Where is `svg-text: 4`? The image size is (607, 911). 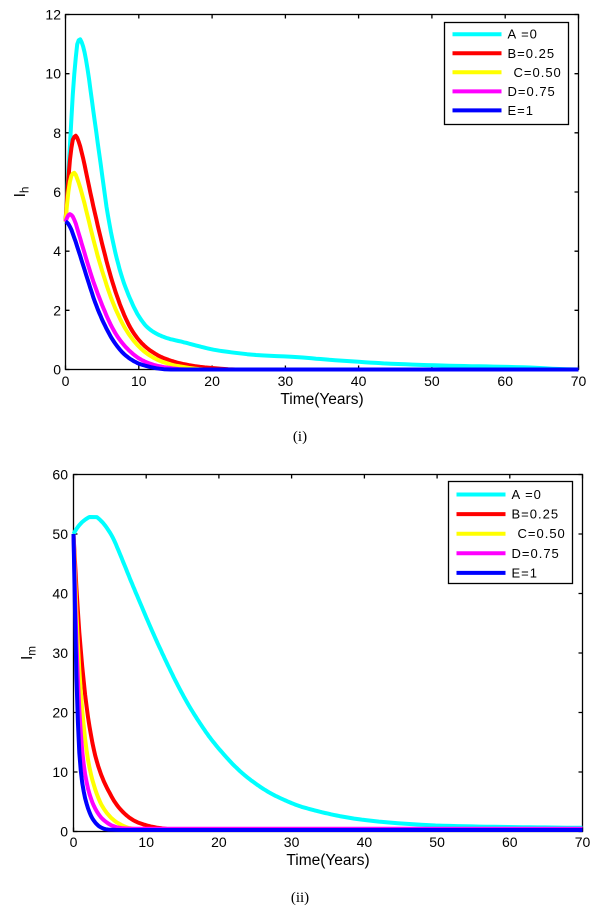
svg-text: 4 is located at coordinates (57, 251).